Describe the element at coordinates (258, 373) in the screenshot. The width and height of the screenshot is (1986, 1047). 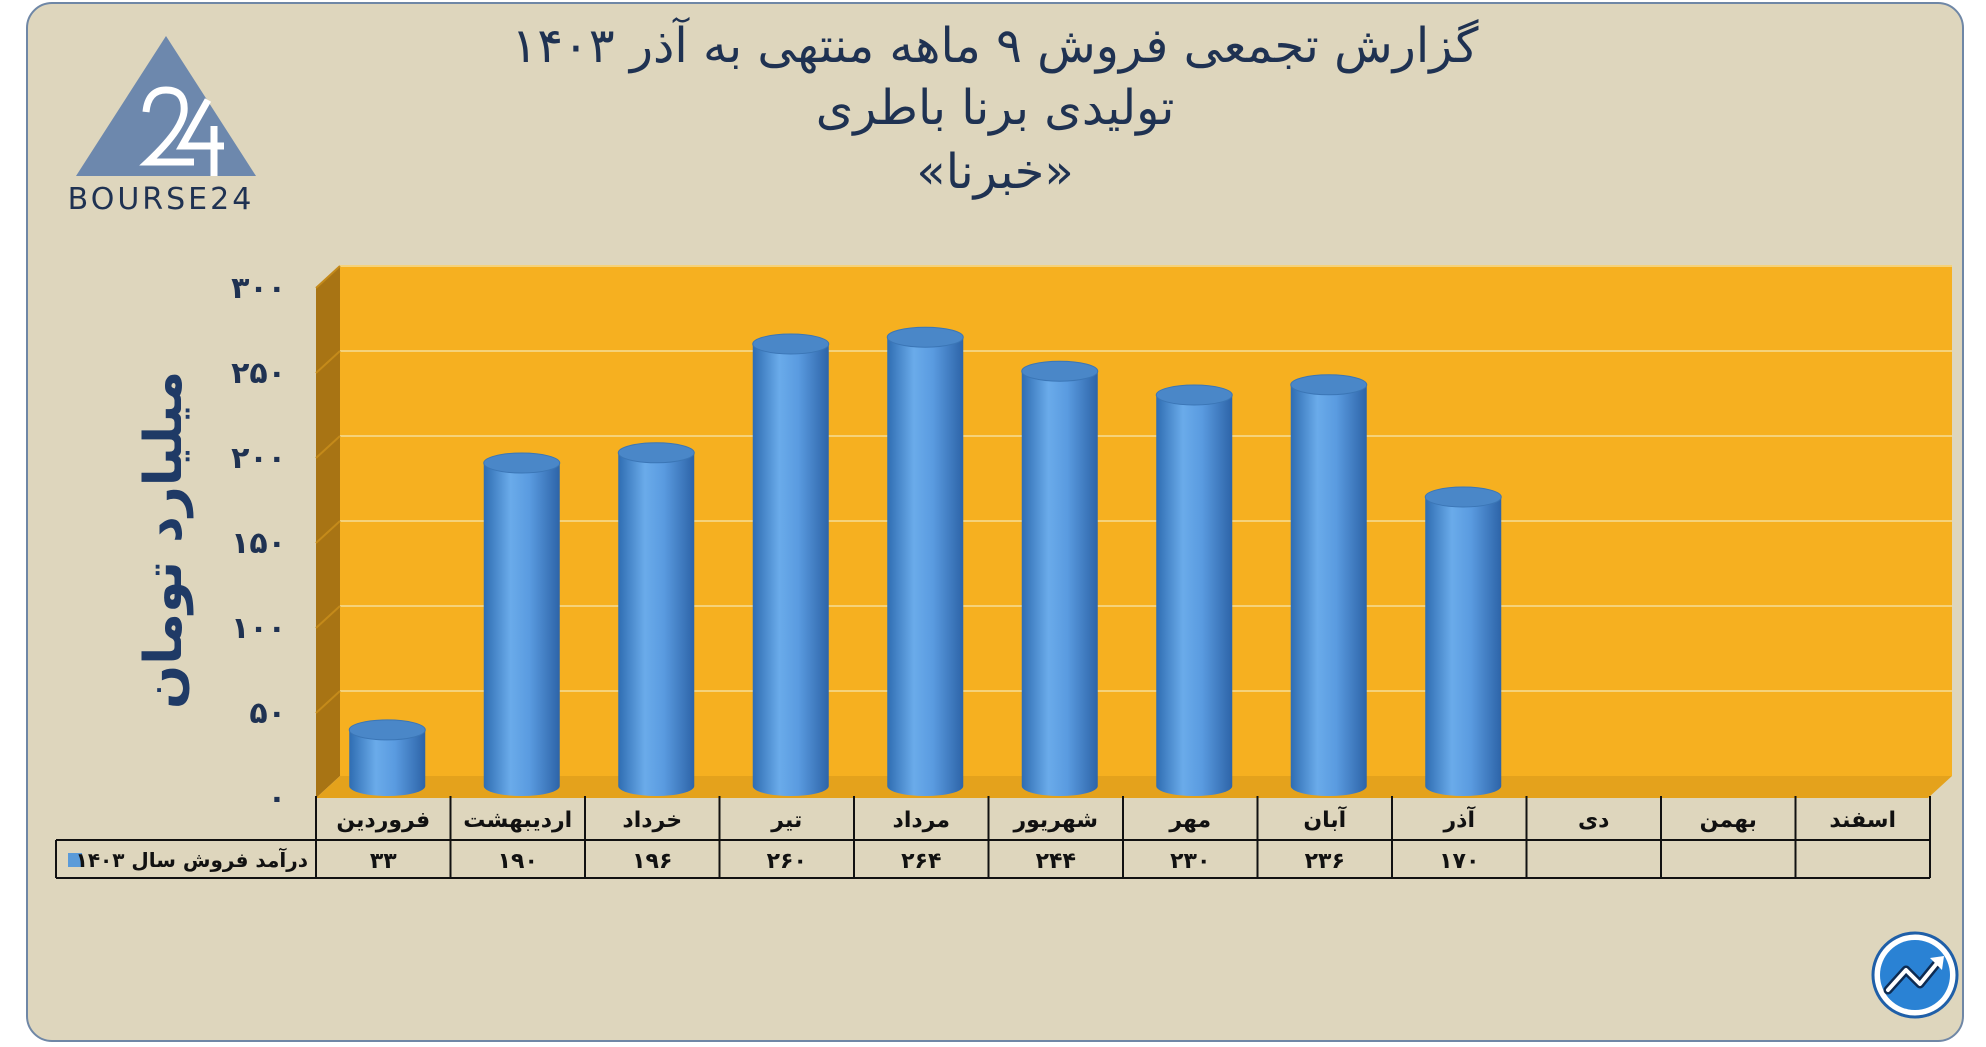
I see `y-tick-label: ۲۵۰` at that location.